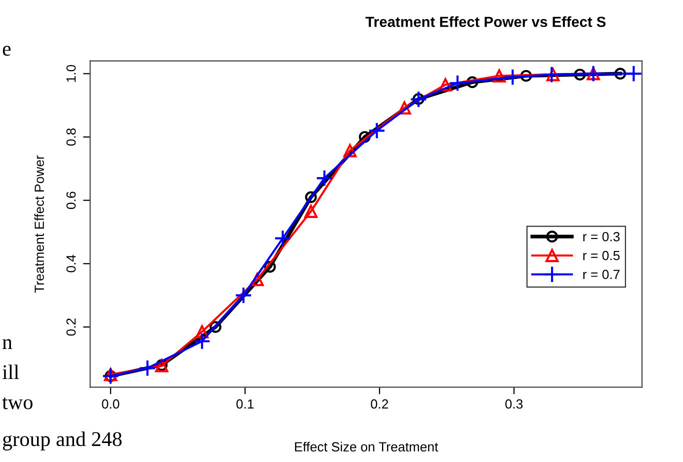 This screenshot has width=683, height=462. What do you see at coordinates (7, 344) in the screenshot?
I see `text: n` at bounding box center [7, 344].